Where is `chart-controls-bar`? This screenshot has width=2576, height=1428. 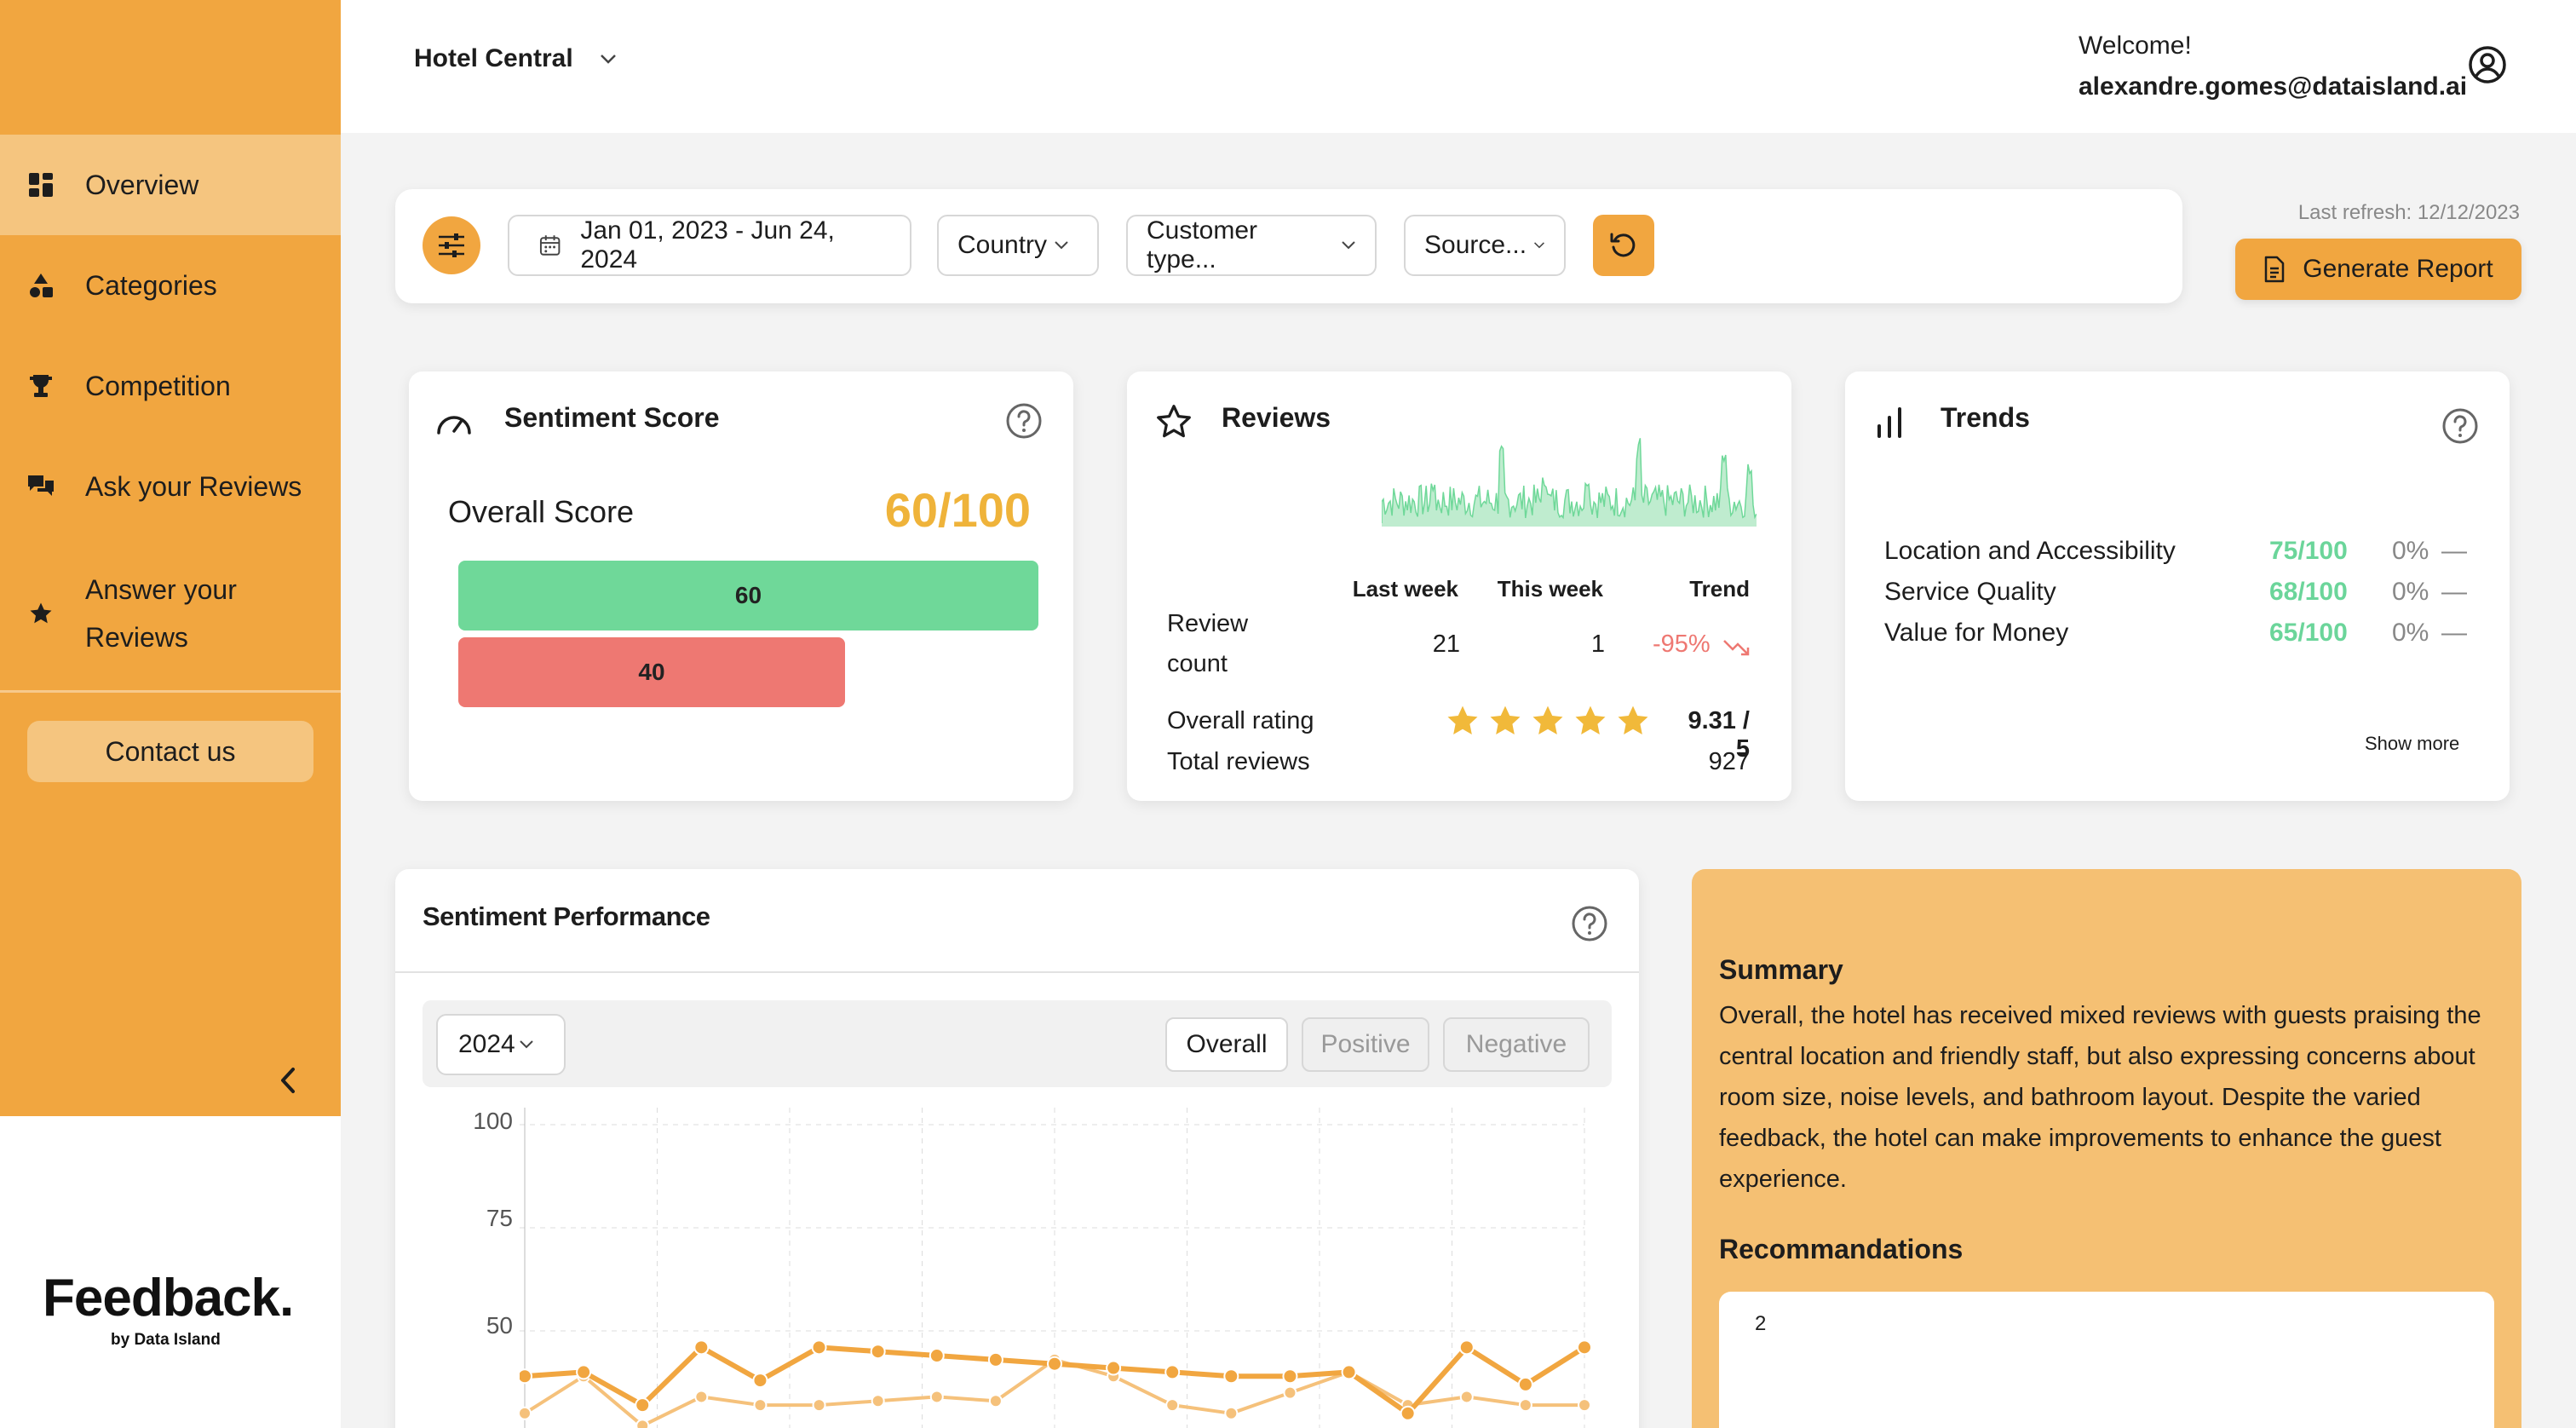 chart-controls-bar is located at coordinates (1018, 1043).